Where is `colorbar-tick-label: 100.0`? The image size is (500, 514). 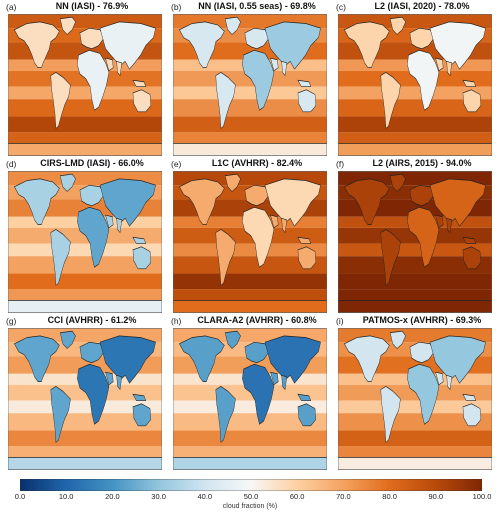
colorbar-tick-label: 100.0 is located at coordinates (482, 496).